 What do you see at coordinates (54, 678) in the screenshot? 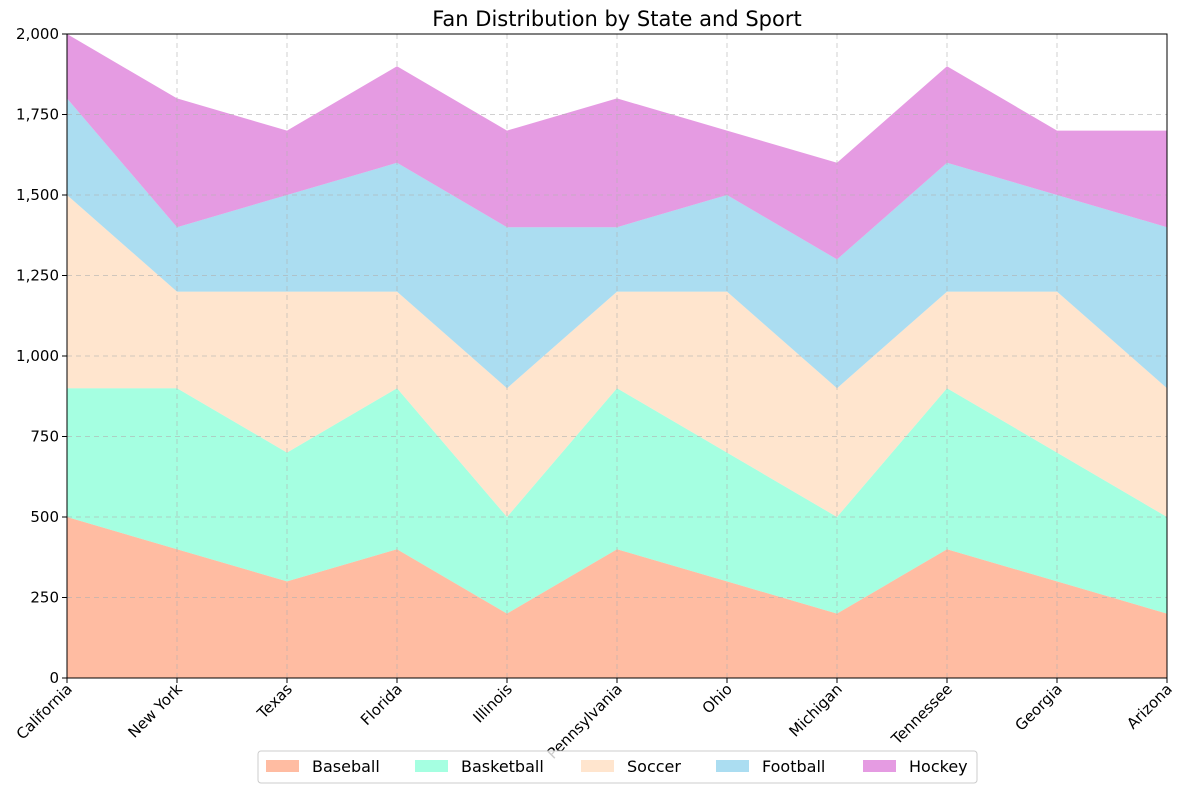
I see `y-tick-label: 0` at bounding box center [54, 678].